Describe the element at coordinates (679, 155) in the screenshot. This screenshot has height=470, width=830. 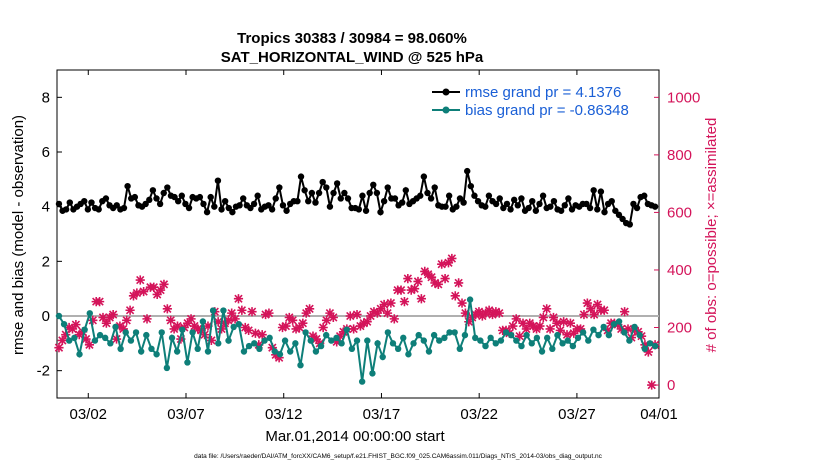
I see `y2-tick-label: 800` at that location.